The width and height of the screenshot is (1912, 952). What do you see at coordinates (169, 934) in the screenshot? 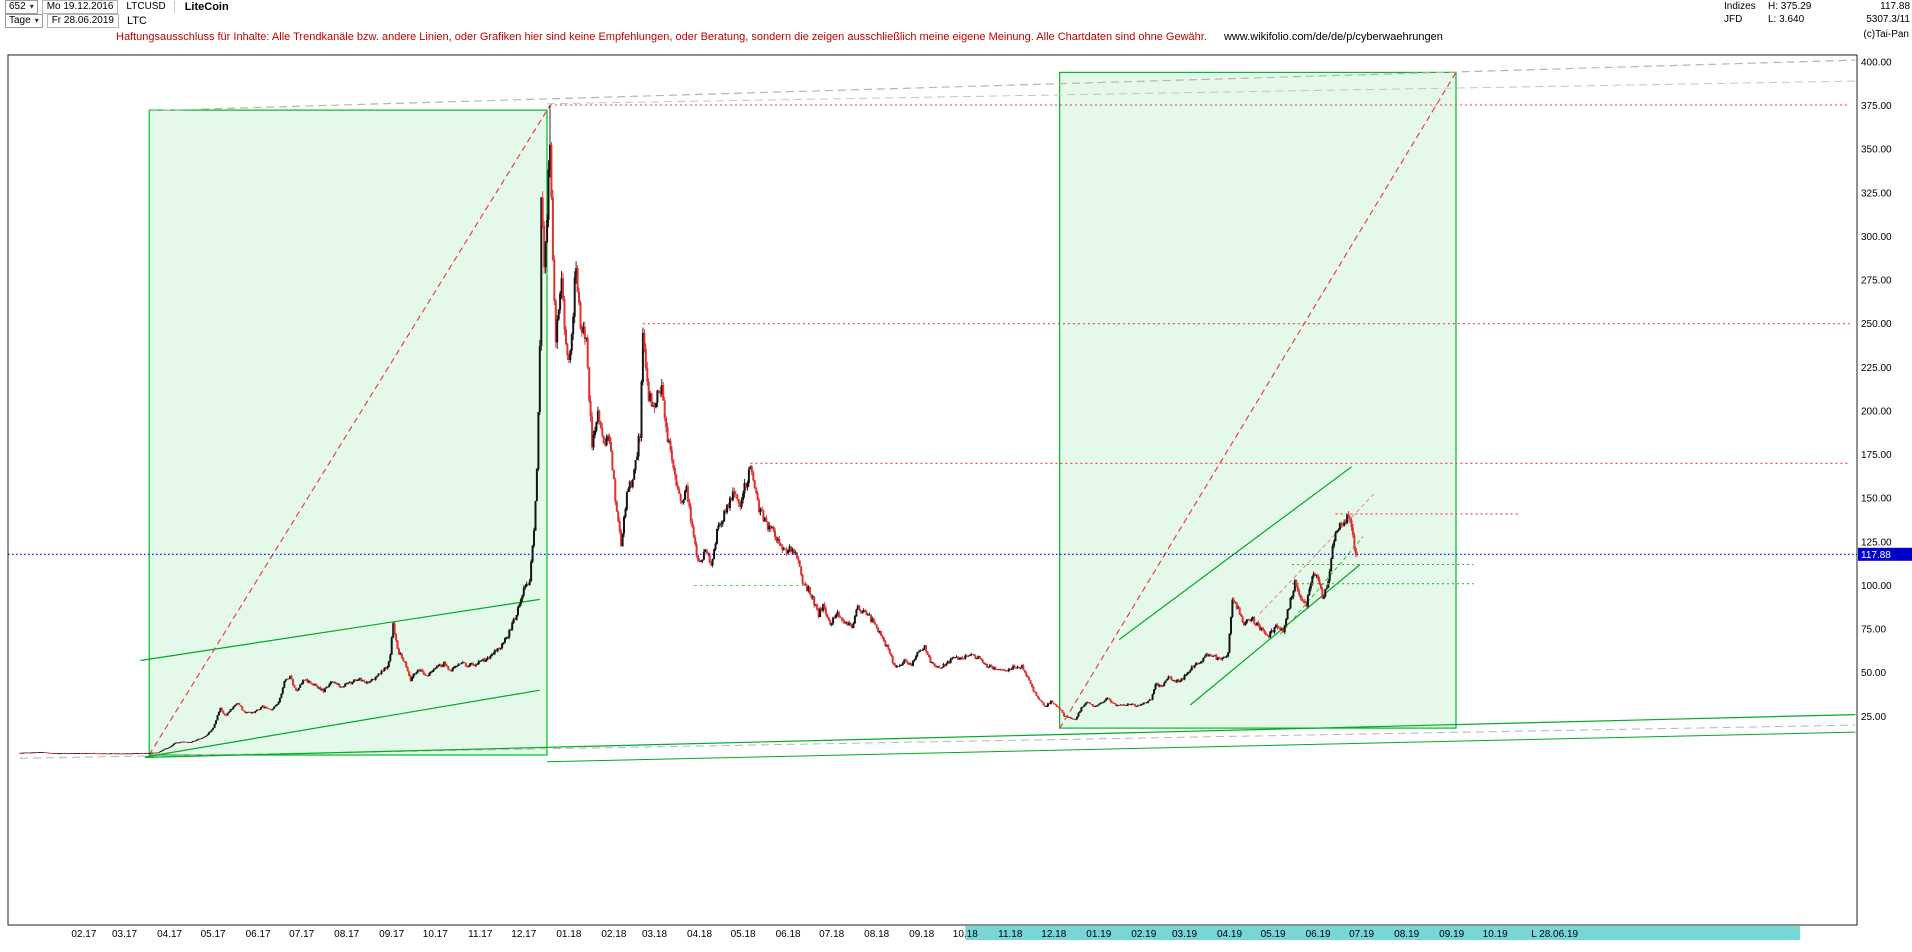
I see `month-tick-label: 04.17` at bounding box center [169, 934].